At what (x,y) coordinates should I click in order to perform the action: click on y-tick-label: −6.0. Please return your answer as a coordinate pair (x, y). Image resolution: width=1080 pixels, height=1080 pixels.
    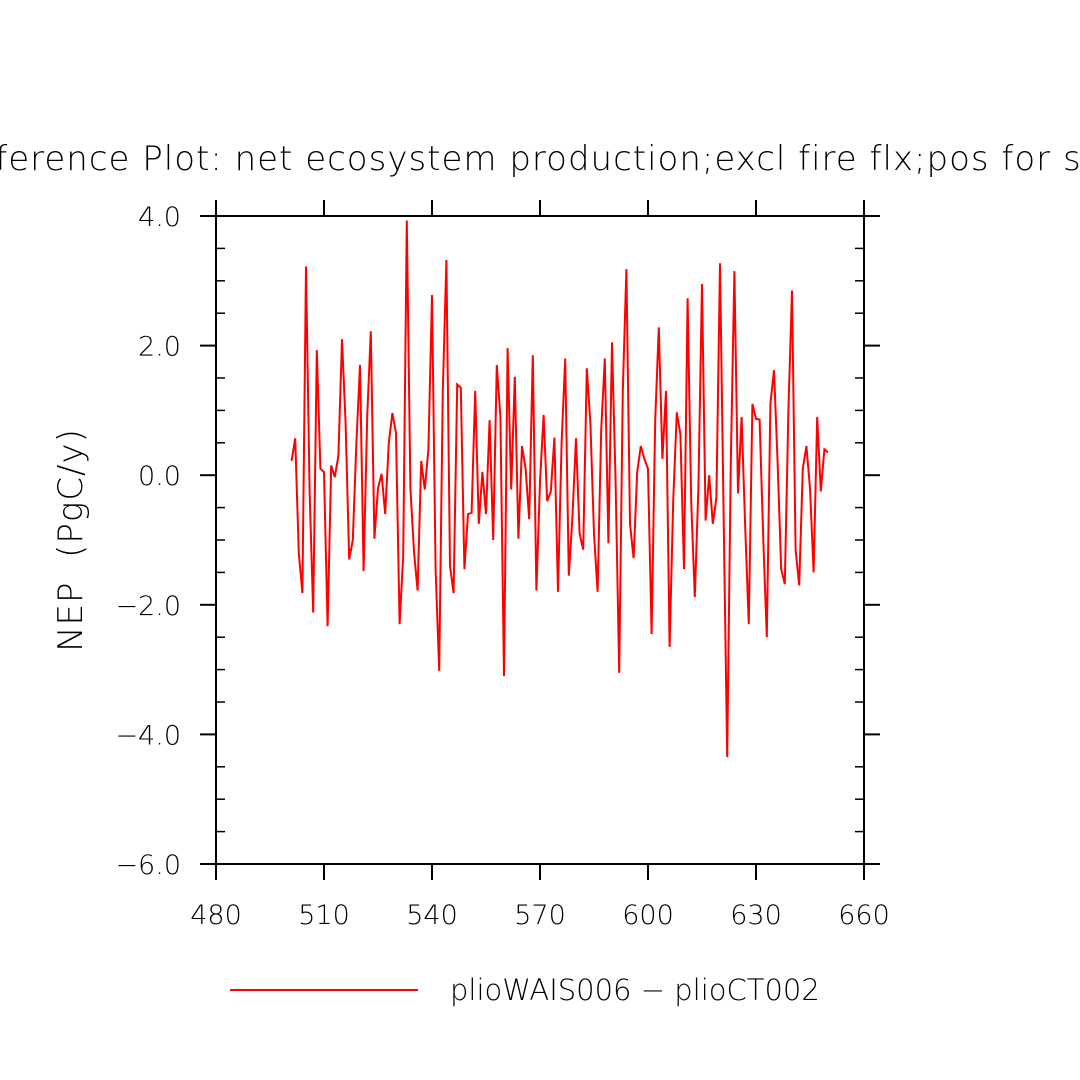
    Looking at the image, I should click on (148, 865).